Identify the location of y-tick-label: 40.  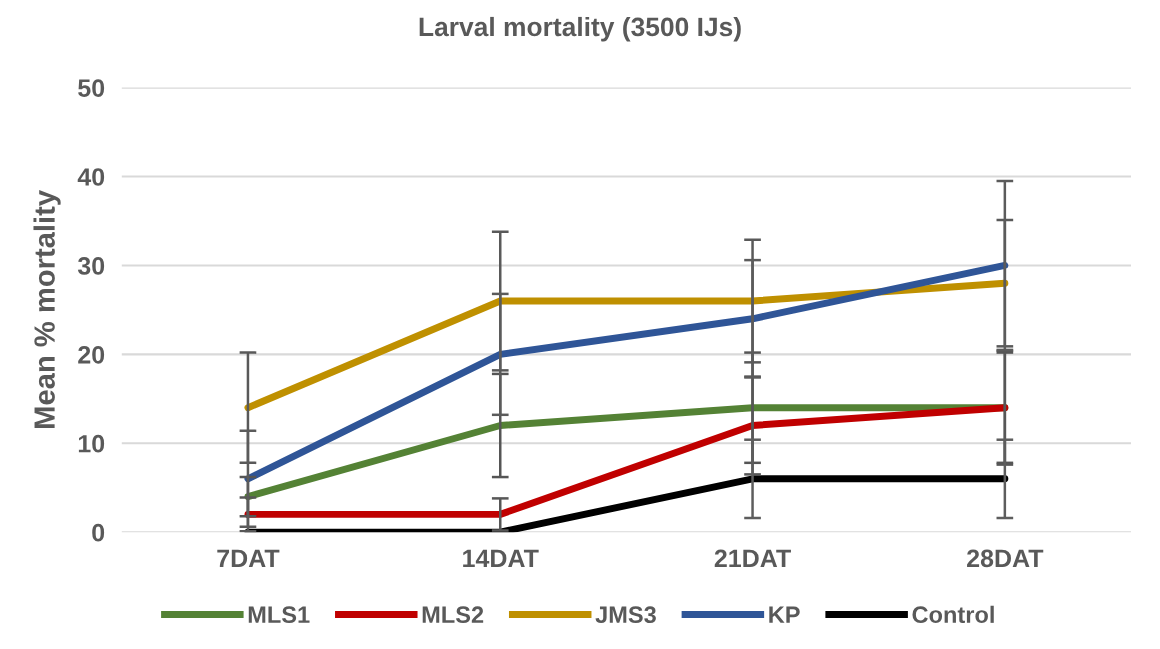
(91, 177).